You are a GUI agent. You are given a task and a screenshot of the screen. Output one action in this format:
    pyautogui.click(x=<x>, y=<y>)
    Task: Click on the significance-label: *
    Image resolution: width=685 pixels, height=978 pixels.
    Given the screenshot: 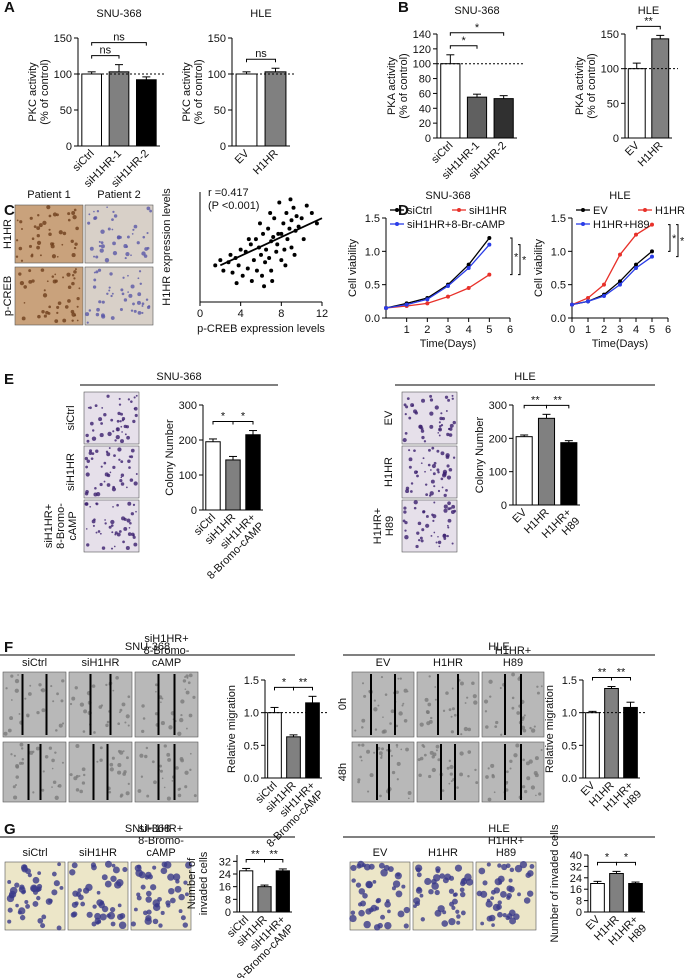 What is the action you would take?
    pyautogui.click(x=682, y=242)
    